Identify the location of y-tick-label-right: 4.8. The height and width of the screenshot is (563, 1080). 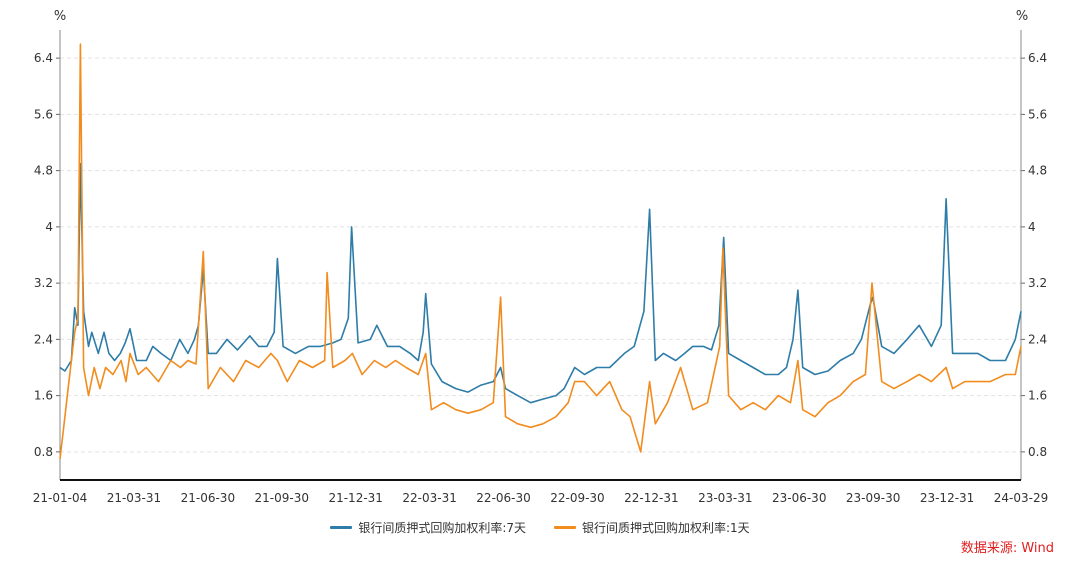
(1037, 171).